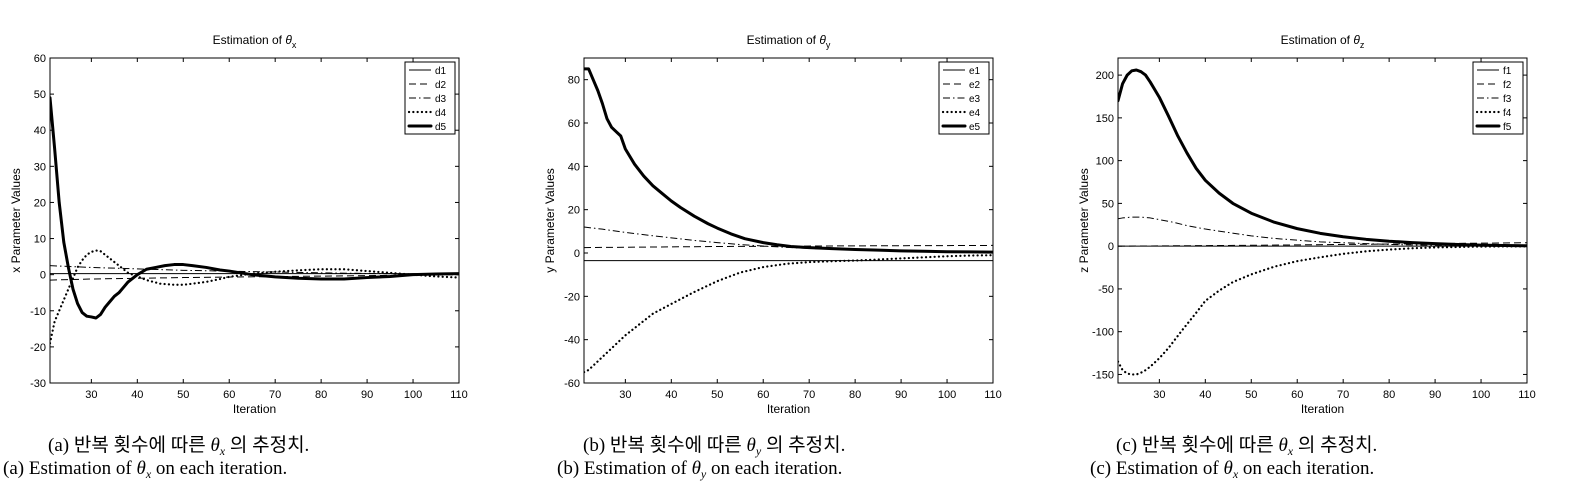 Image resolution: width=1569 pixels, height=504 pixels. What do you see at coordinates (1322, 409) in the screenshot?
I see `x-axis-label: Iteration` at bounding box center [1322, 409].